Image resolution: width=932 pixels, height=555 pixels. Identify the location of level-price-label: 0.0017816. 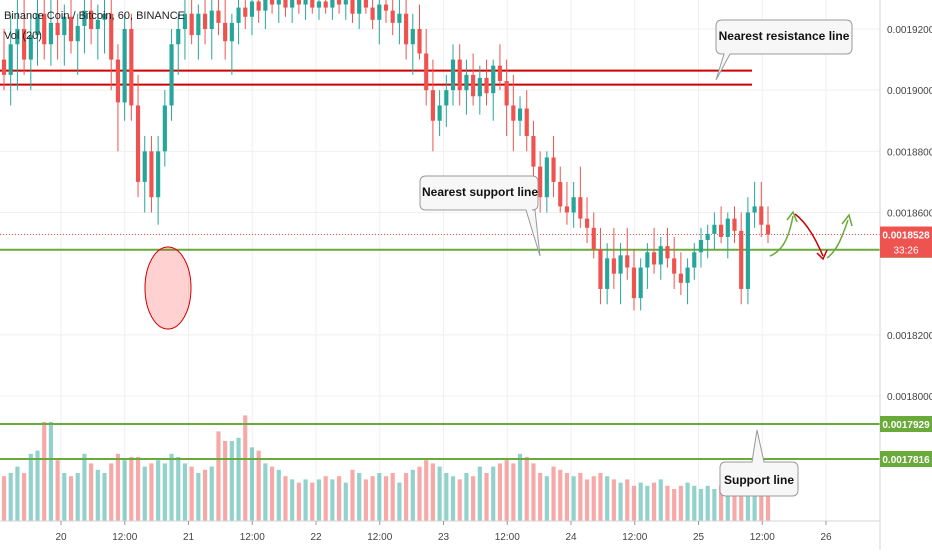
(906, 460).